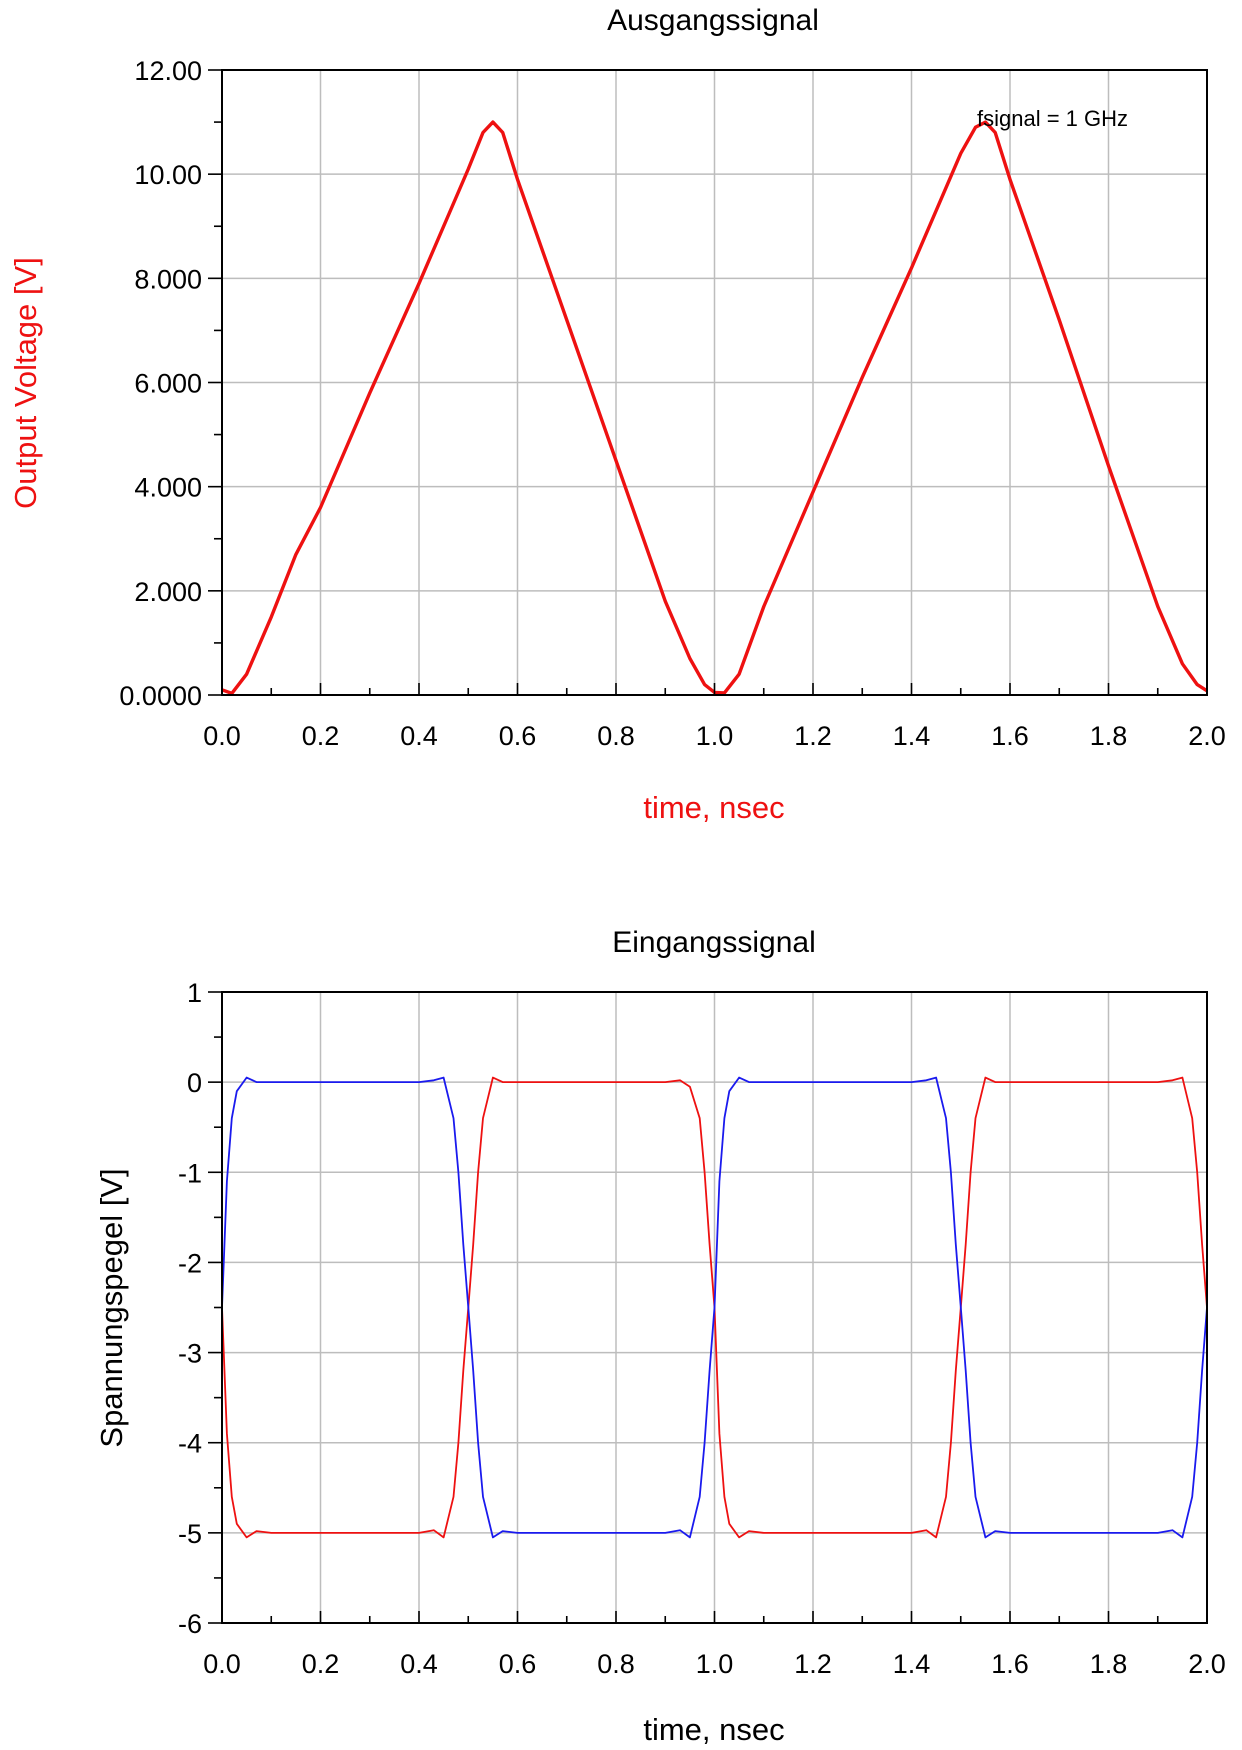 Image resolution: width=1242 pixels, height=1750 pixels. I want to click on input-chart-xtick-label: 0.8, so click(616, 1664).